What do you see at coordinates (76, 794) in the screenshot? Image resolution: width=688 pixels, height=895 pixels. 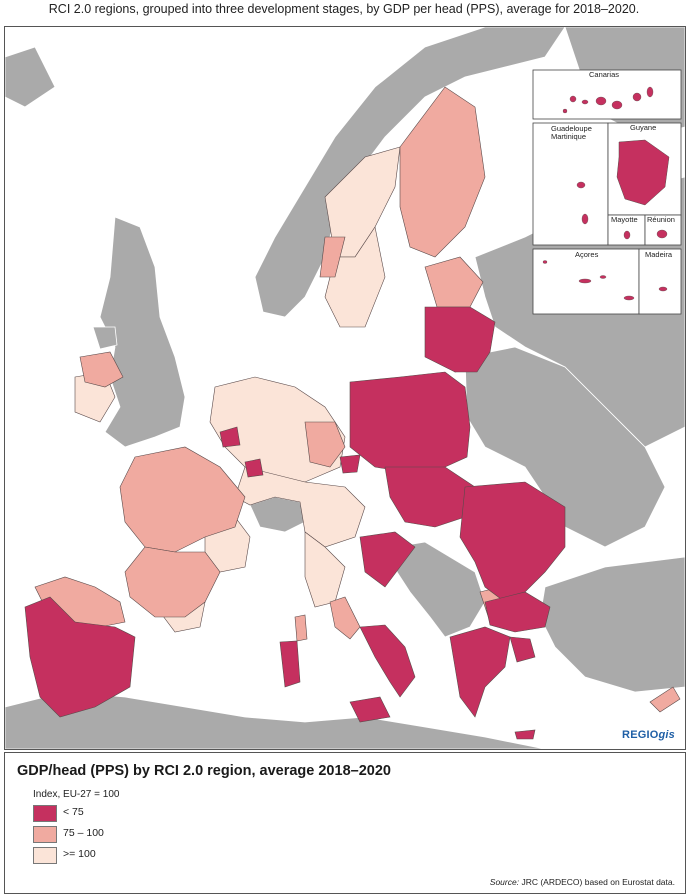 I see `legend-subtitle: Index, EU-27 = 100` at bounding box center [76, 794].